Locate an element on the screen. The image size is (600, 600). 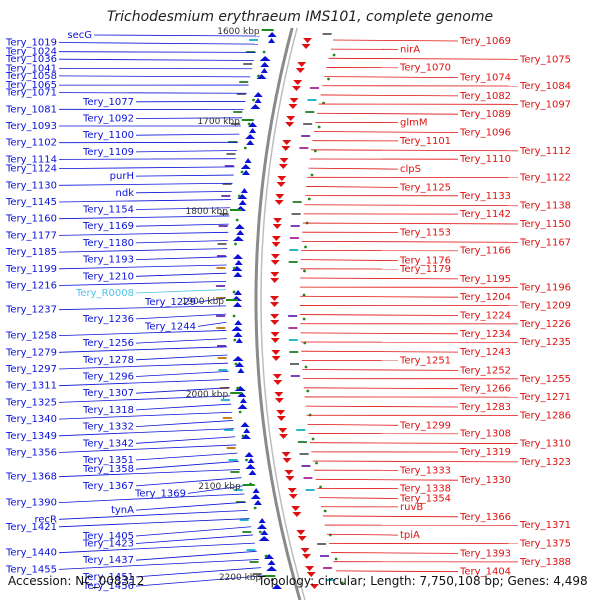
gene-label-right: Tery_1366 is located at coordinates (485, 517).